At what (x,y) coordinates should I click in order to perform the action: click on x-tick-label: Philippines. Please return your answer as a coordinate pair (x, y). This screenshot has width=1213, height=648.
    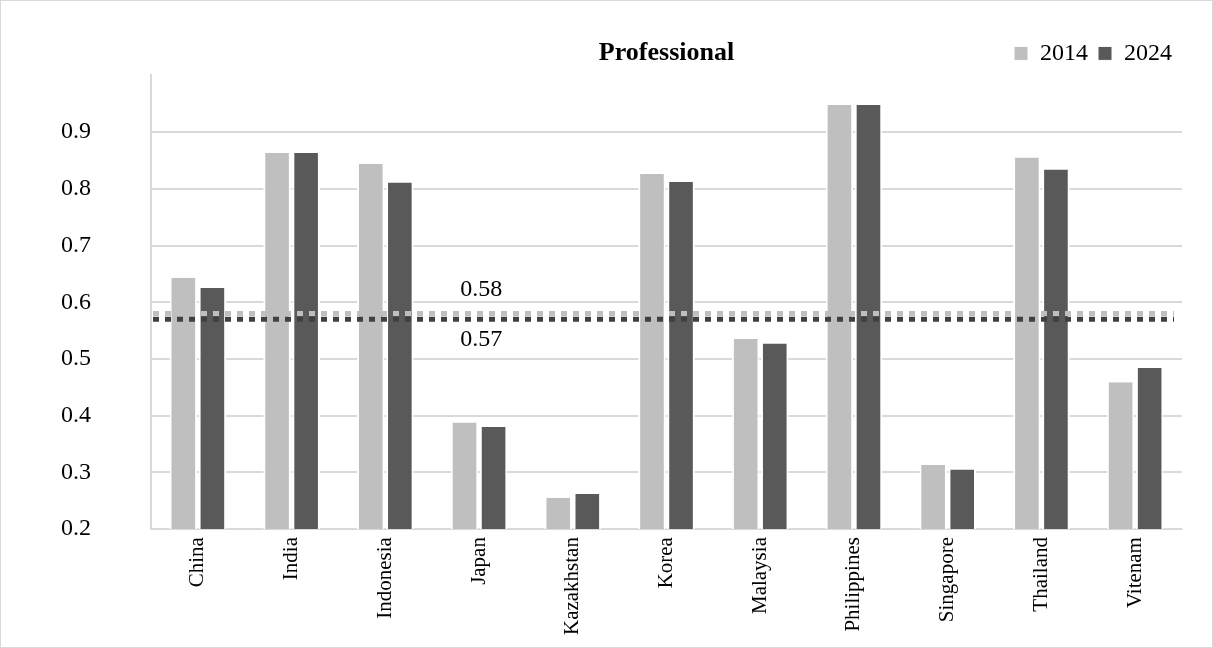
    Looking at the image, I should click on (852, 584).